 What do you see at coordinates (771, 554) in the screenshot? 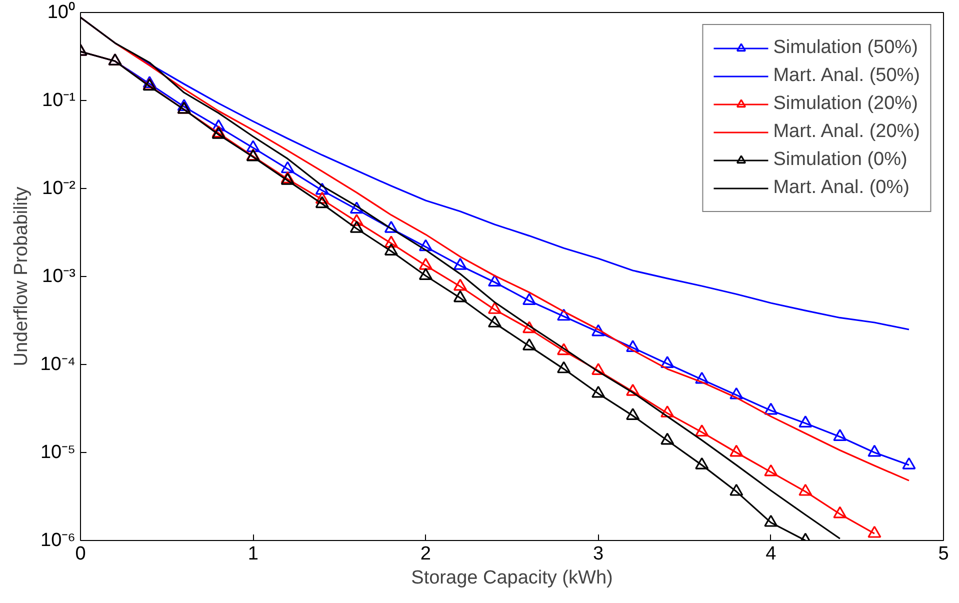
I see `x-tick-label: 4` at bounding box center [771, 554].